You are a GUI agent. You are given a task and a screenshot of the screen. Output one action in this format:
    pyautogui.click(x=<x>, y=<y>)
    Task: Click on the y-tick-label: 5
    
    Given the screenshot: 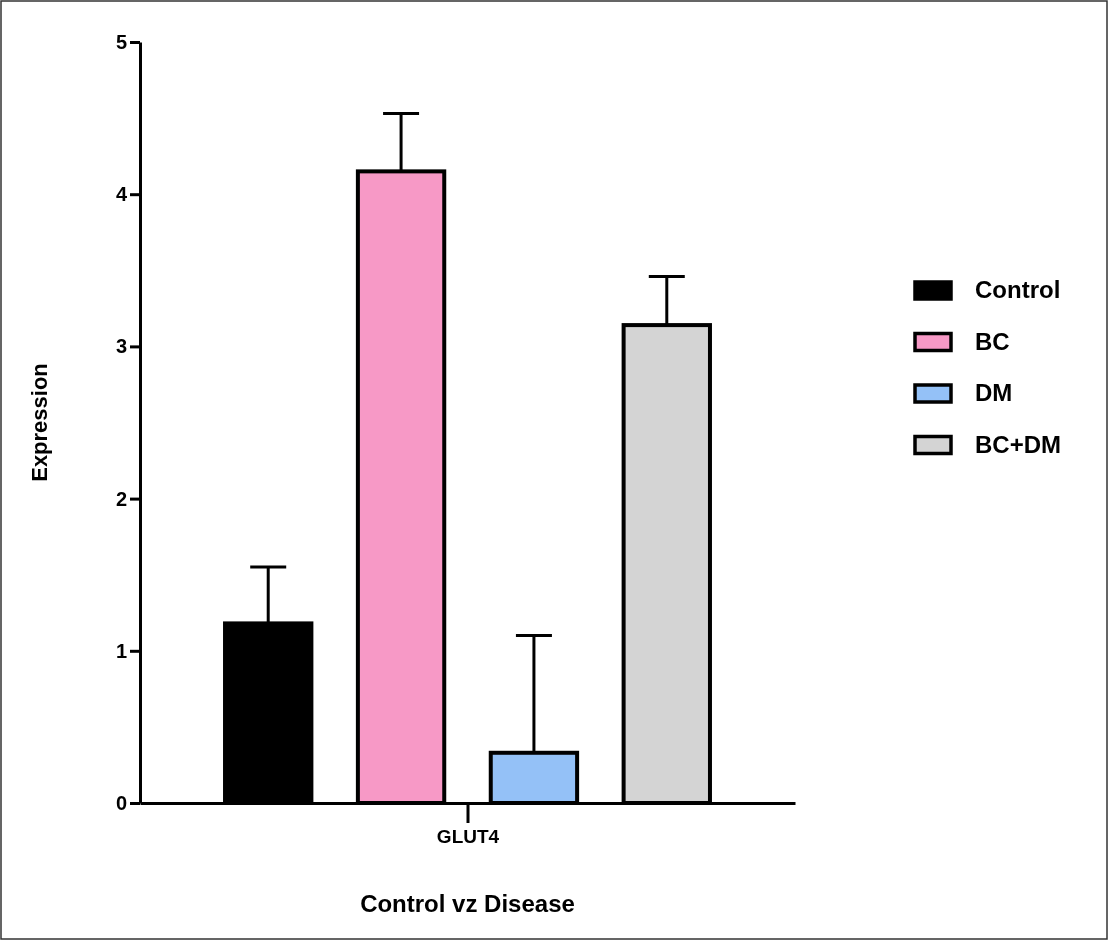 What is the action you would take?
    pyautogui.click(x=121, y=41)
    